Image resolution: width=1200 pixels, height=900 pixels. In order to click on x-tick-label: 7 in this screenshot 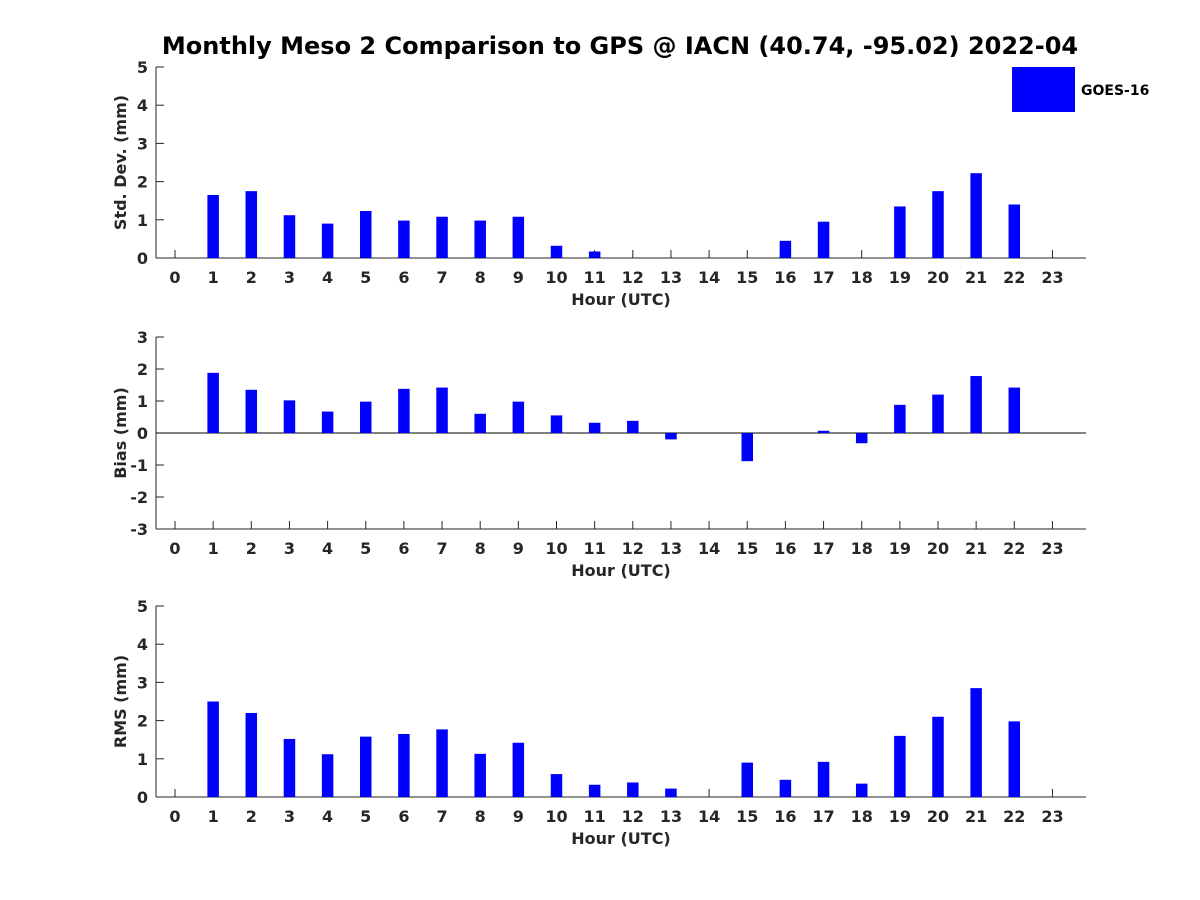, I will do `click(441, 277)`.